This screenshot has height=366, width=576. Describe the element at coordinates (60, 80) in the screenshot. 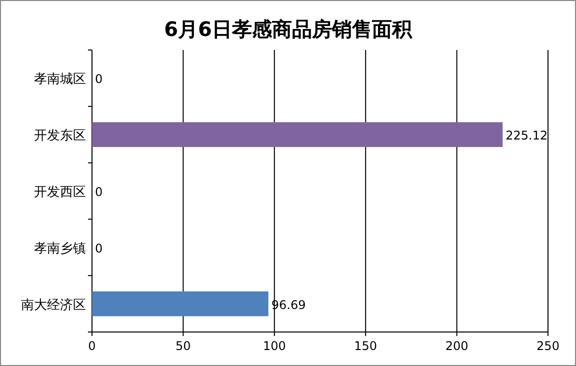

I see `y-tick-label: 孝南城区` at that location.